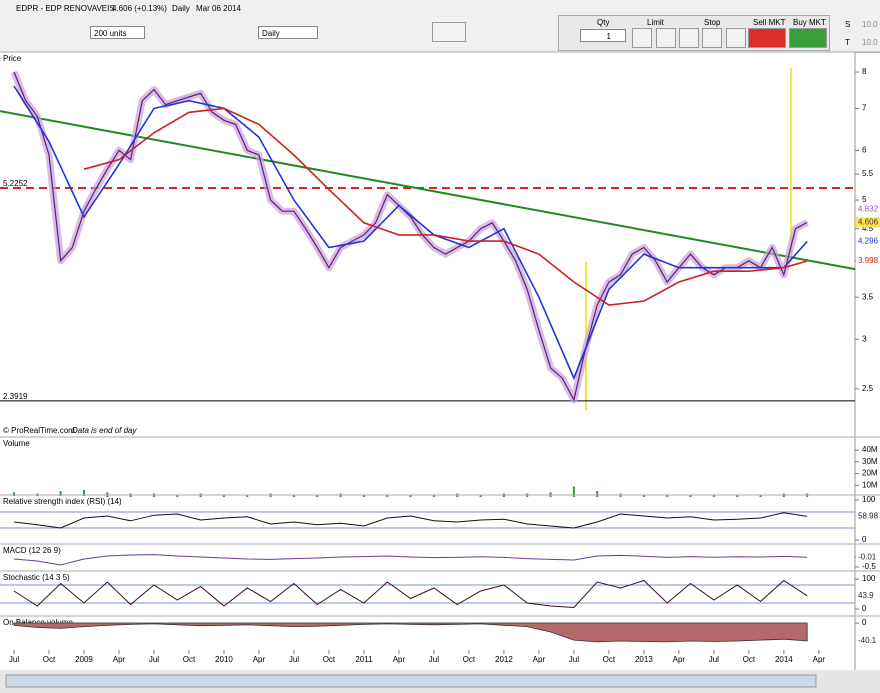 This screenshot has height=693, width=880. I want to click on x-tick-label: 2014, so click(784, 659).